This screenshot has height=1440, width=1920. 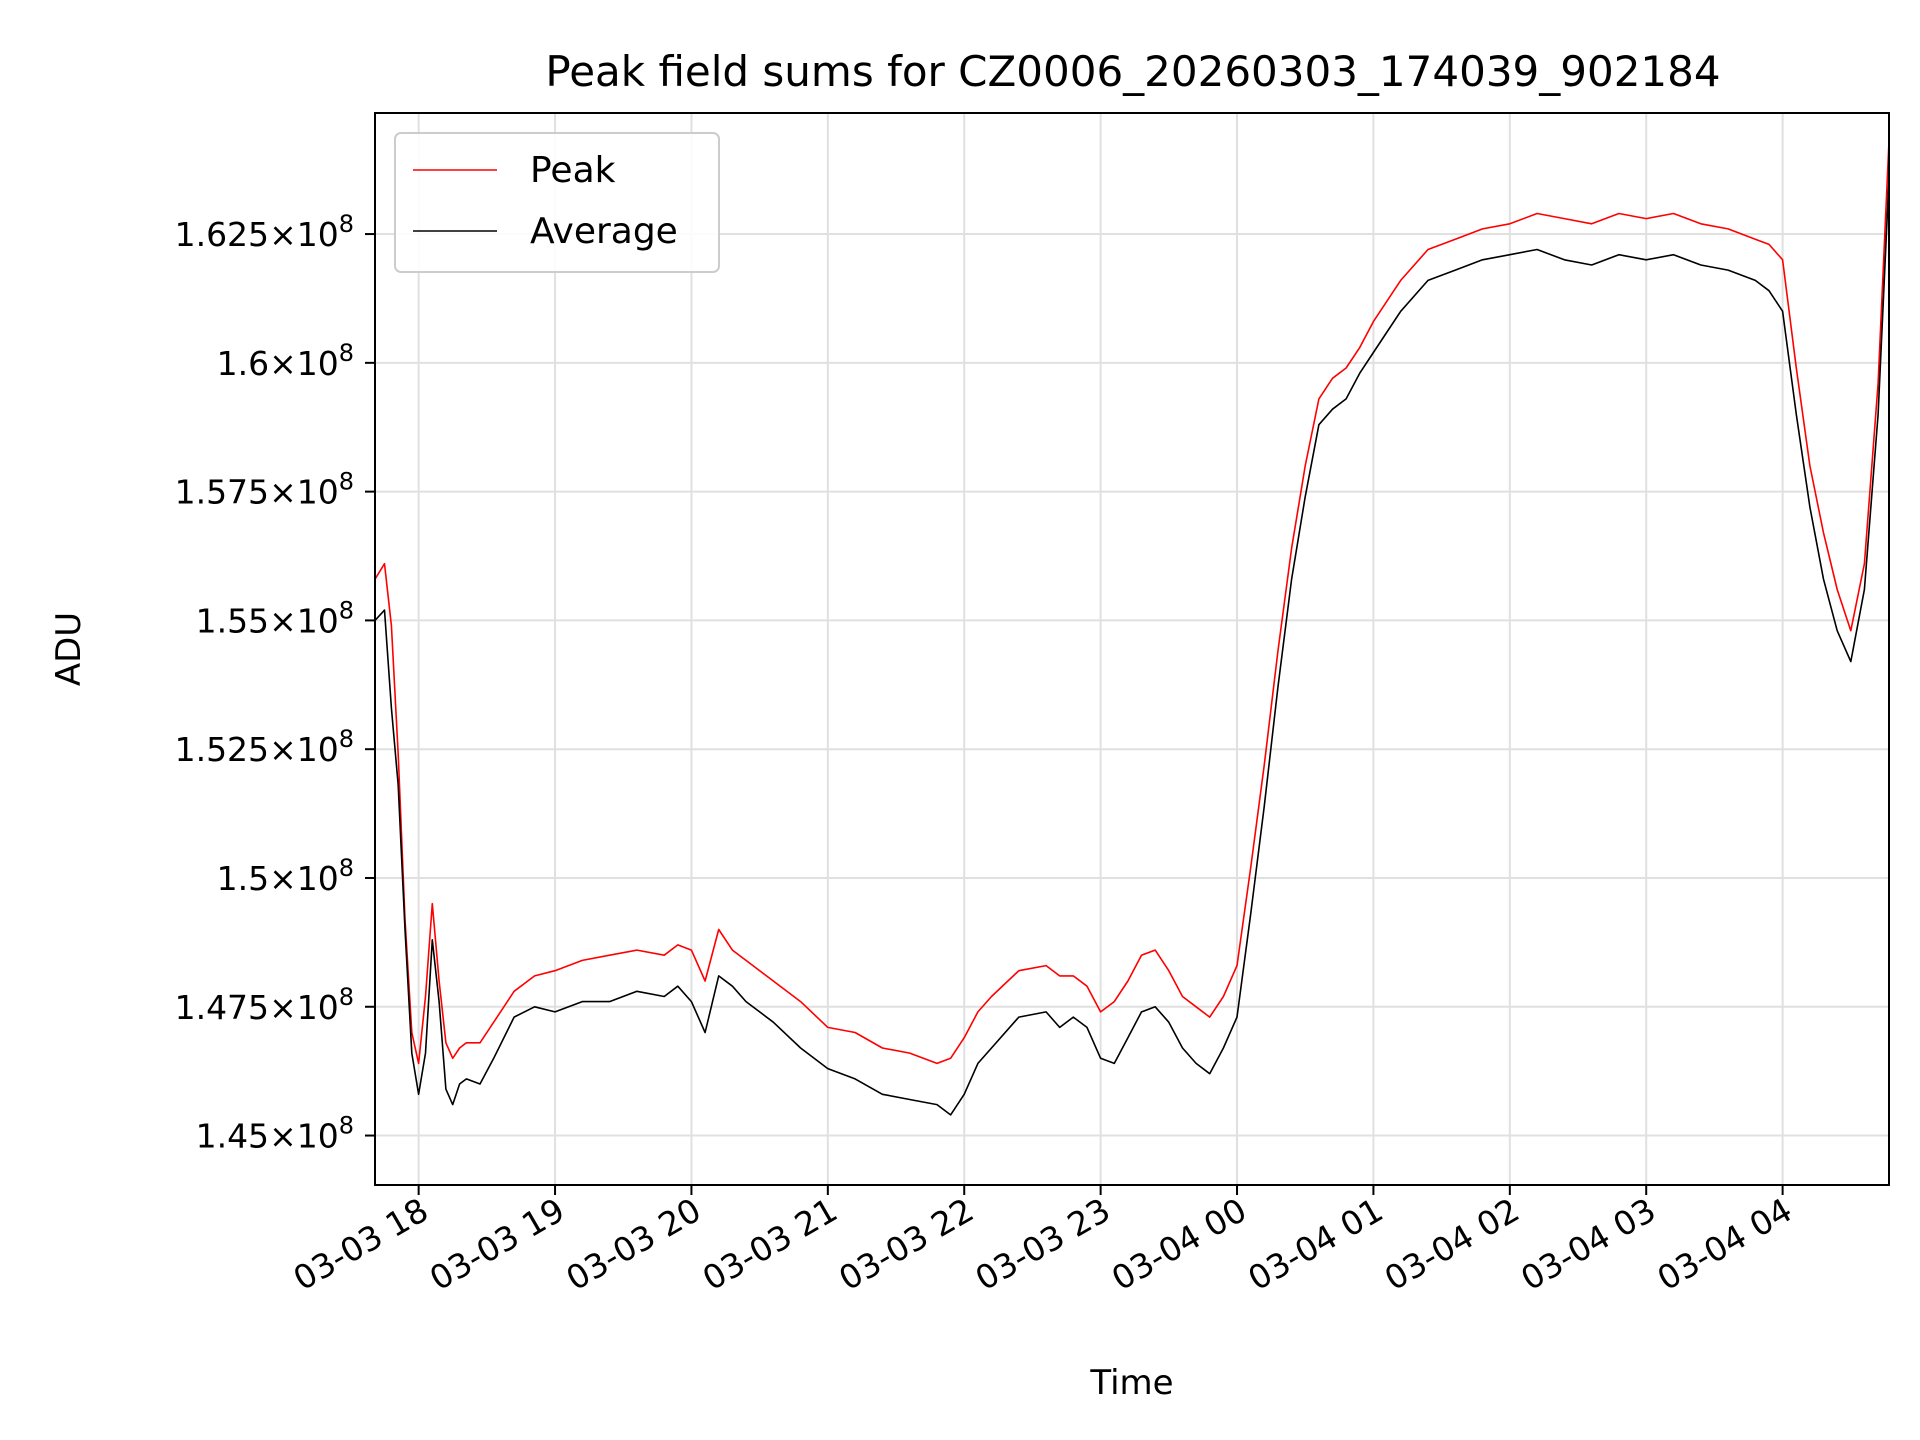 I want to click on y-tick-mantissa: 1.575, so click(x=222, y=492).